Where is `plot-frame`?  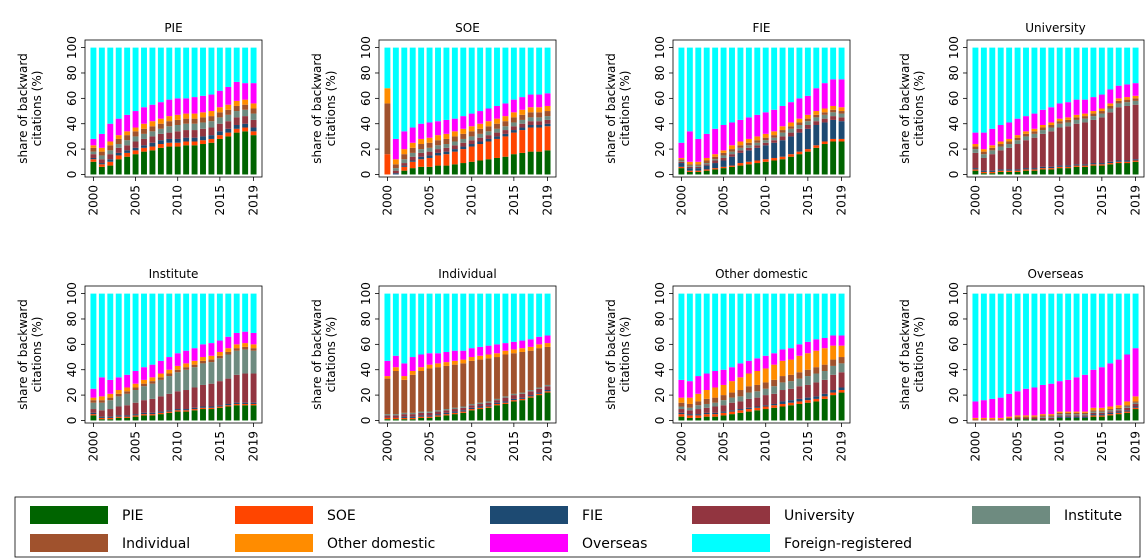 plot-frame is located at coordinates (1055, 354).